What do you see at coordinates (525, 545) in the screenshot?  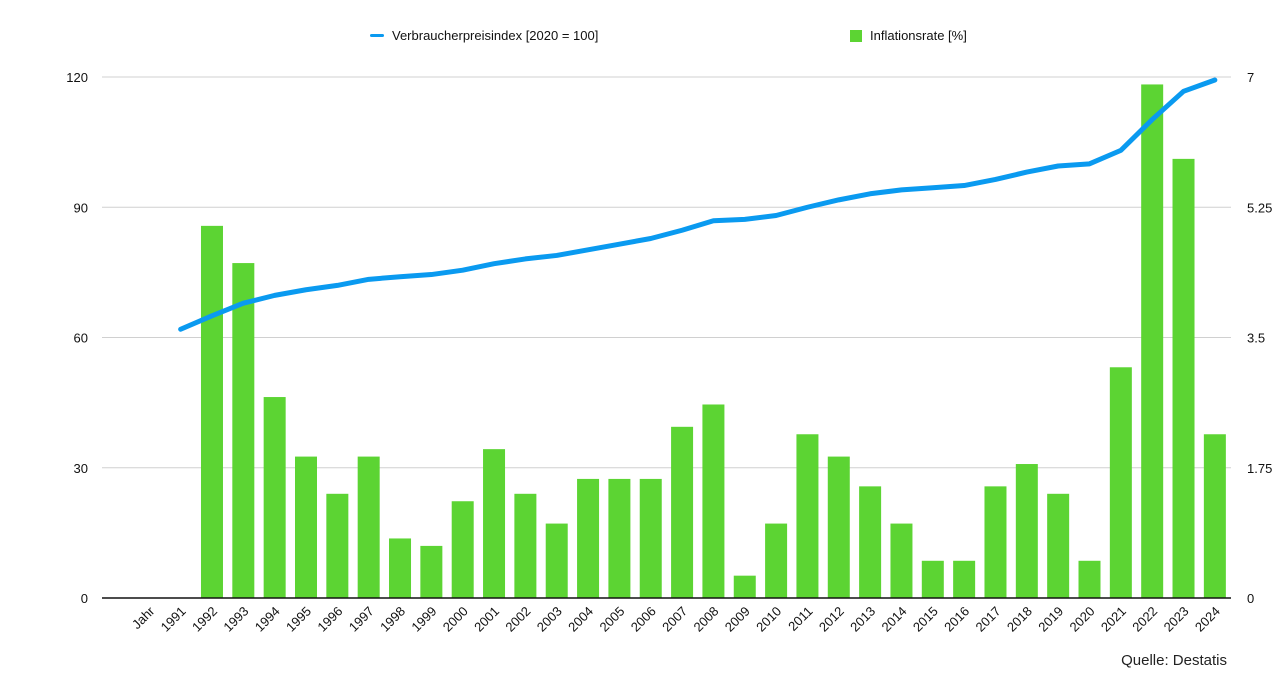 I see `bar-2002` at bounding box center [525, 545].